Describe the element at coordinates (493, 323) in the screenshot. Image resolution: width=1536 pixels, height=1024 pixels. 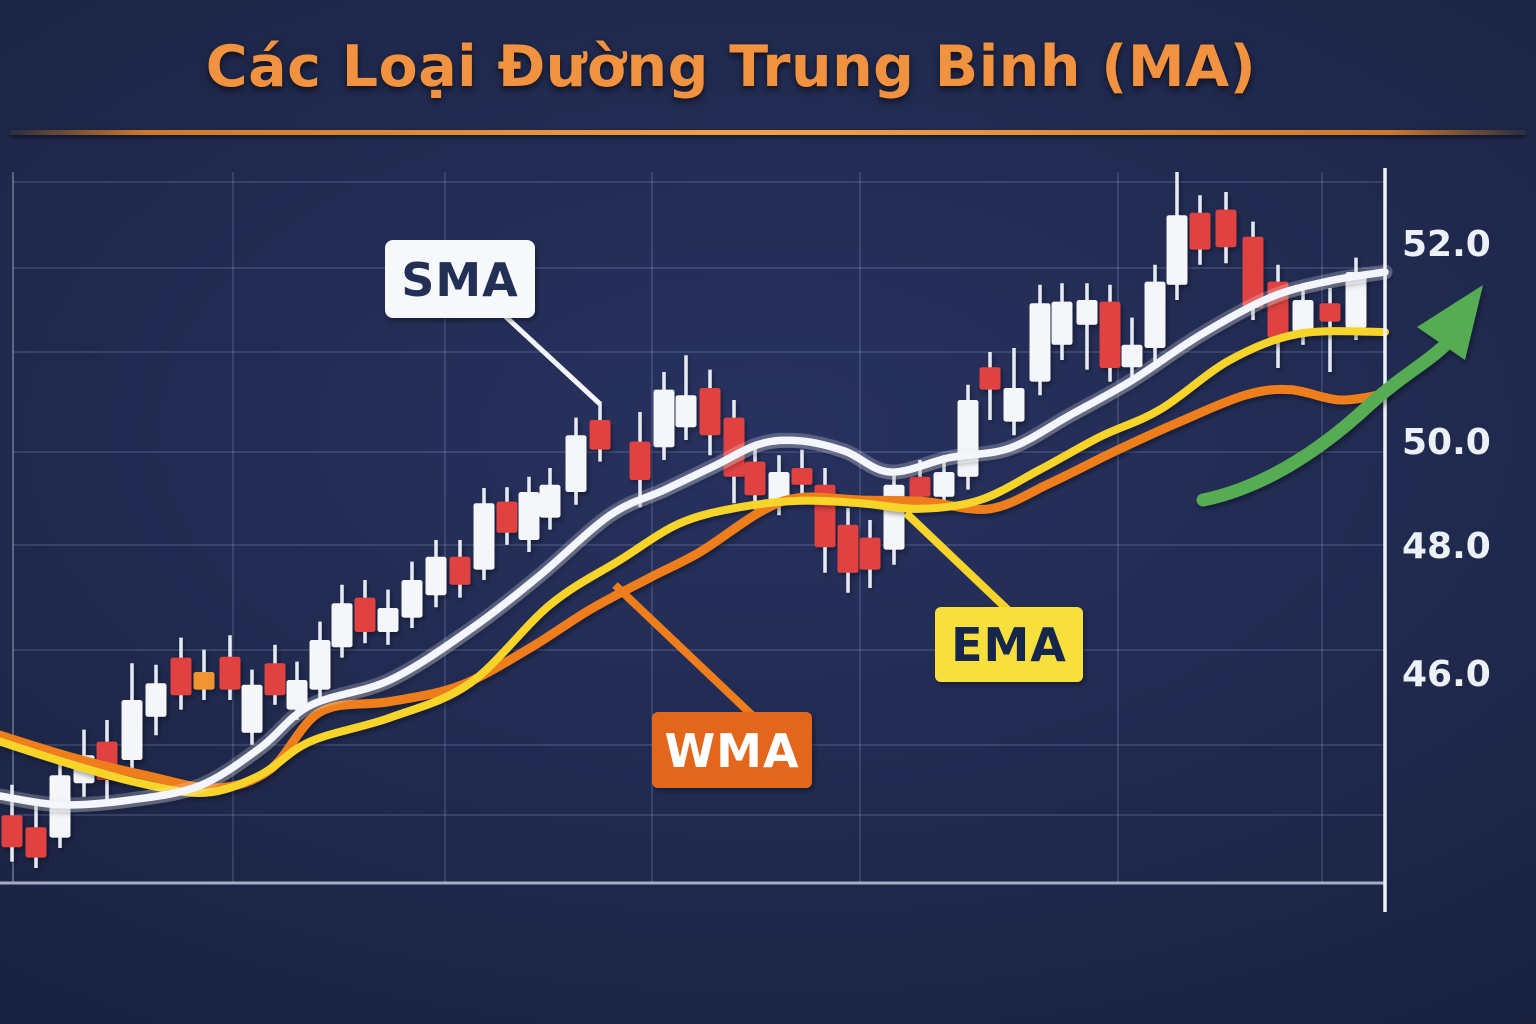
I see `sma-callout: SMA` at that location.